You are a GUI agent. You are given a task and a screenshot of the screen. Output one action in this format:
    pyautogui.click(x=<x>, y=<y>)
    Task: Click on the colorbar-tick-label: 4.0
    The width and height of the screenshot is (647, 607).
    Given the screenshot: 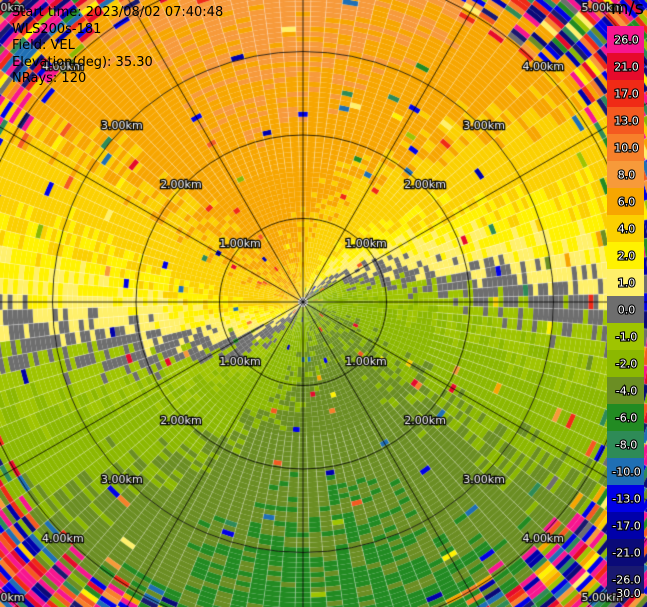 What is the action you would take?
    pyautogui.click(x=627, y=229)
    